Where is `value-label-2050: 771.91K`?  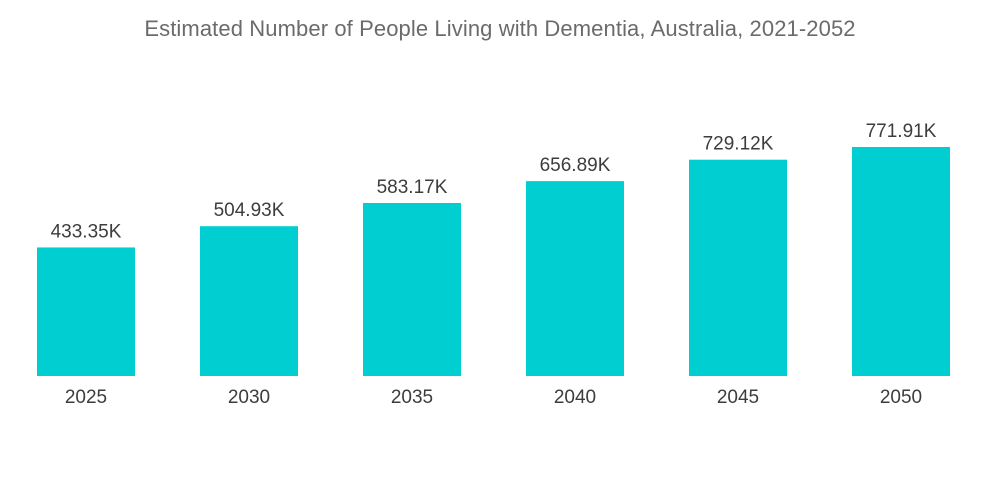 value-label-2050: 771.91K is located at coordinates (901, 131).